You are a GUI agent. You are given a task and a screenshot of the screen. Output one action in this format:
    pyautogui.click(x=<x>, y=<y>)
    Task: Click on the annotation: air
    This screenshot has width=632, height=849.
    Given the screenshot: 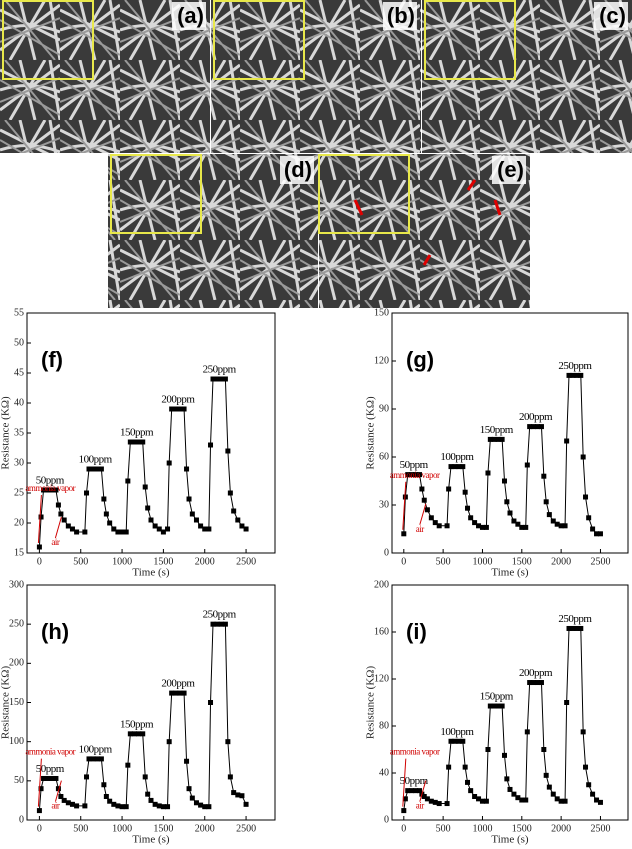 What is the action you would take?
    pyautogui.click(x=420, y=806)
    